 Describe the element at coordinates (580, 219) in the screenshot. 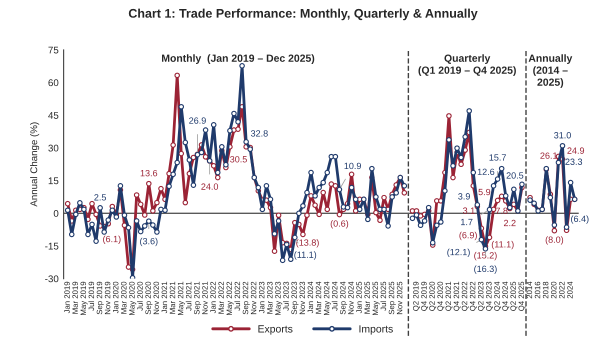

I see `data-label: (6.4)` at that location.